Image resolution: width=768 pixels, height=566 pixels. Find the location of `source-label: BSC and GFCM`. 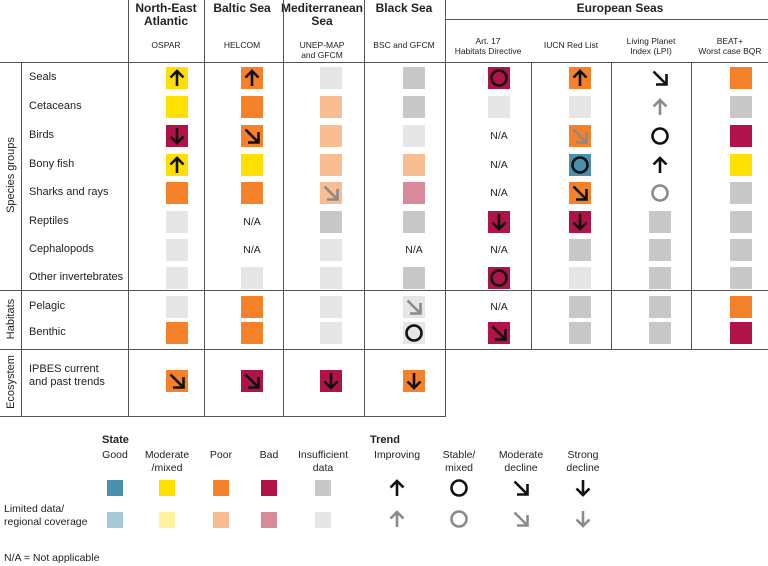

source-label: BSC and GFCM is located at coordinates (404, 45).